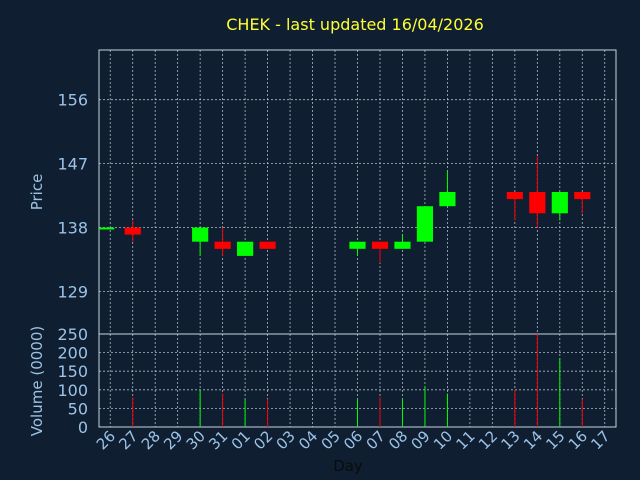  Describe the element at coordinates (72, 291) in the screenshot. I see `price-tick-label: 129` at that location.